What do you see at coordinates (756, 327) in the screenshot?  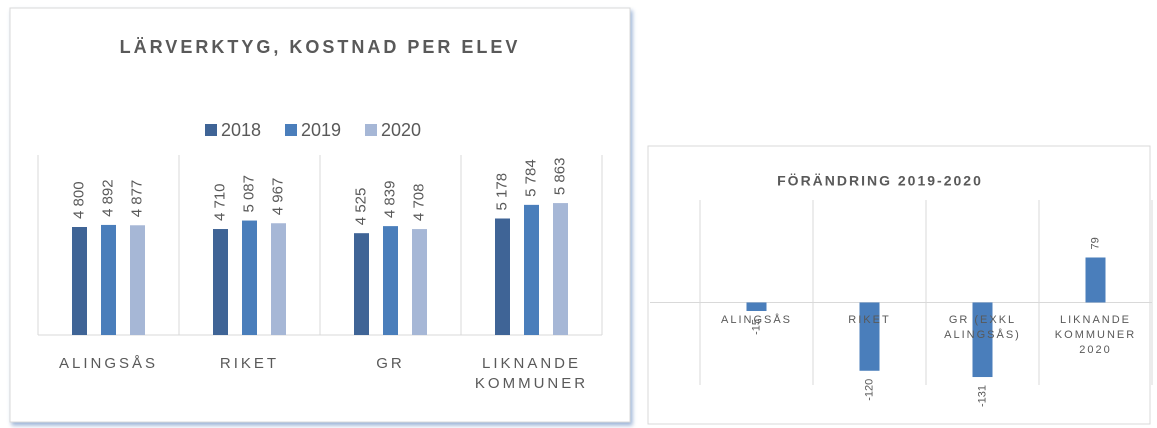 I see `value-label: -15` at bounding box center [756, 327].